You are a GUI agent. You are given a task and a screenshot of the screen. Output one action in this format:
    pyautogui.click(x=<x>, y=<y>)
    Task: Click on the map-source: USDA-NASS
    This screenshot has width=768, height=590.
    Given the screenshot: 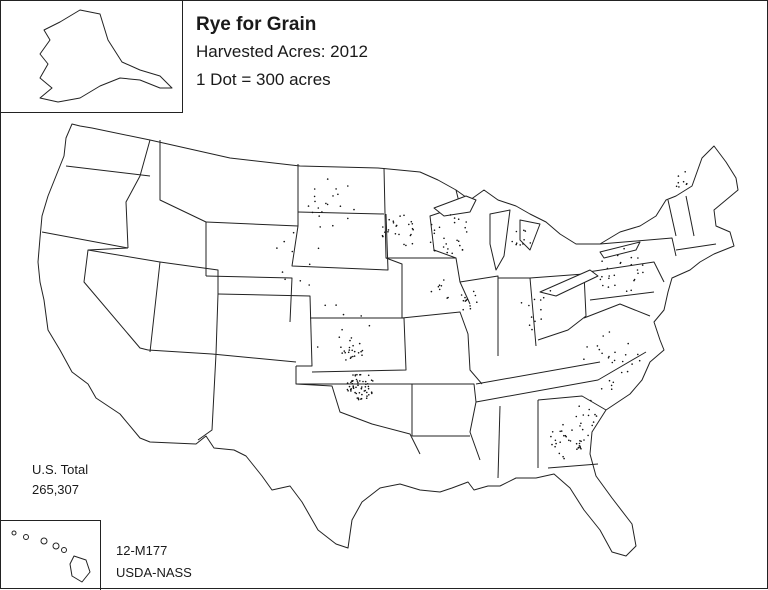 What is the action you would take?
    pyautogui.click(x=154, y=572)
    